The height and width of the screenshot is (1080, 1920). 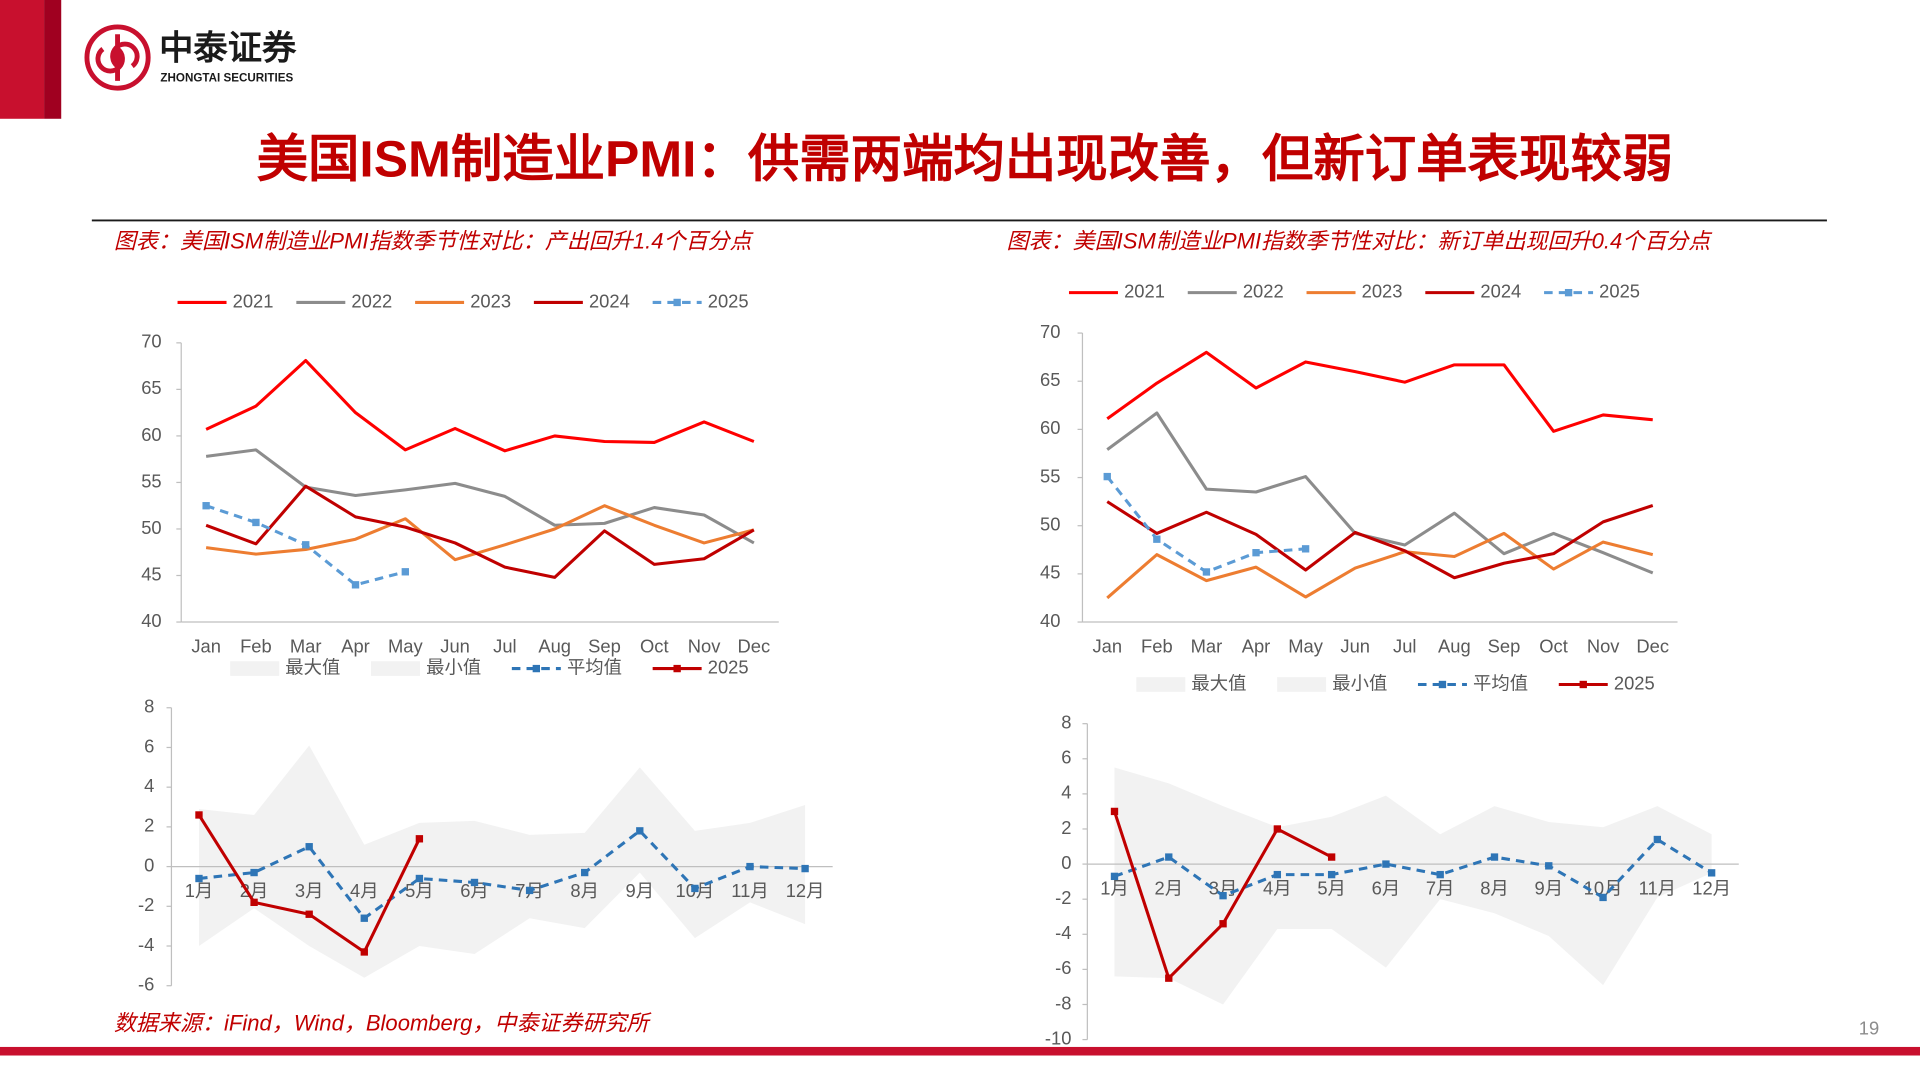 What do you see at coordinates (1440, 888) in the screenshot?
I see `x-tick-label: 7月` at bounding box center [1440, 888].